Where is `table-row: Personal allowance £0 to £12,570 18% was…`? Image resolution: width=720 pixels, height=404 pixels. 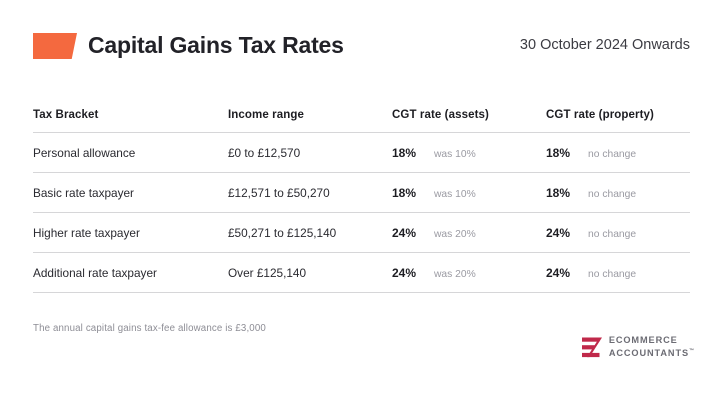 table-row: Personal allowance £0 to £12,570 18% was… is located at coordinates (361, 153).